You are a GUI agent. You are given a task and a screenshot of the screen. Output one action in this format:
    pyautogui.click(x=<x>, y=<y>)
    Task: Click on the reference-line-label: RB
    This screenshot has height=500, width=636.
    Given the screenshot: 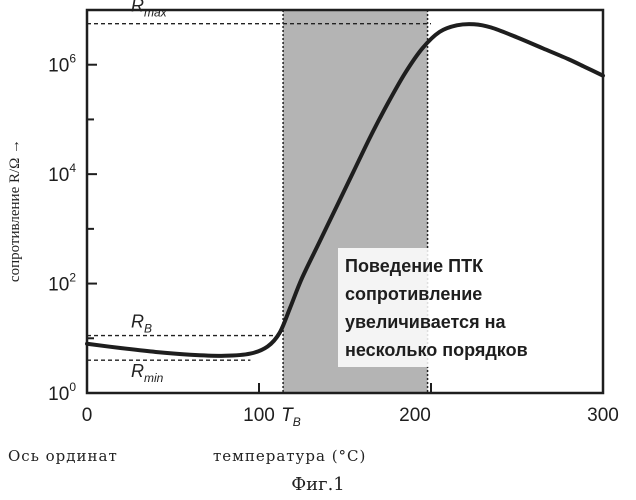 What is the action you would take?
    pyautogui.click(x=141, y=324)
    